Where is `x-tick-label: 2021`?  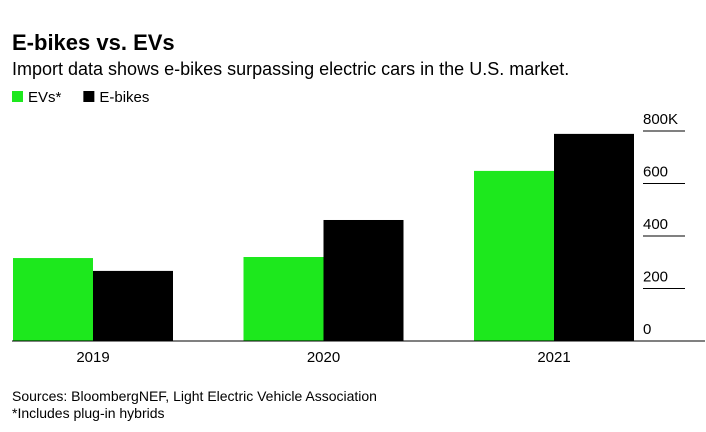
x-tick-label: 2021 is located at coordinates (553, 357).